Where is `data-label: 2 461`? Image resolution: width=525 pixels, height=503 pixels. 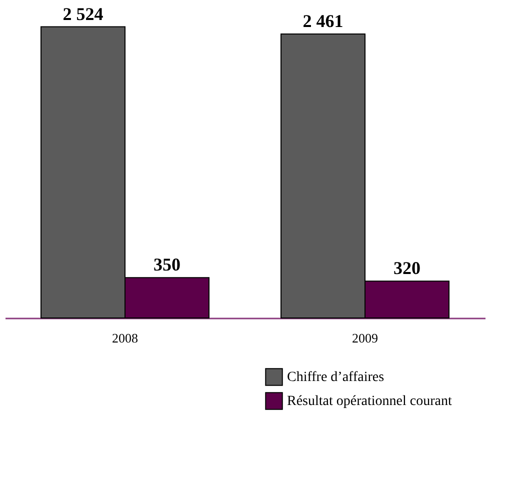
data-label: 2 461 is located at coordinates (323, 21).